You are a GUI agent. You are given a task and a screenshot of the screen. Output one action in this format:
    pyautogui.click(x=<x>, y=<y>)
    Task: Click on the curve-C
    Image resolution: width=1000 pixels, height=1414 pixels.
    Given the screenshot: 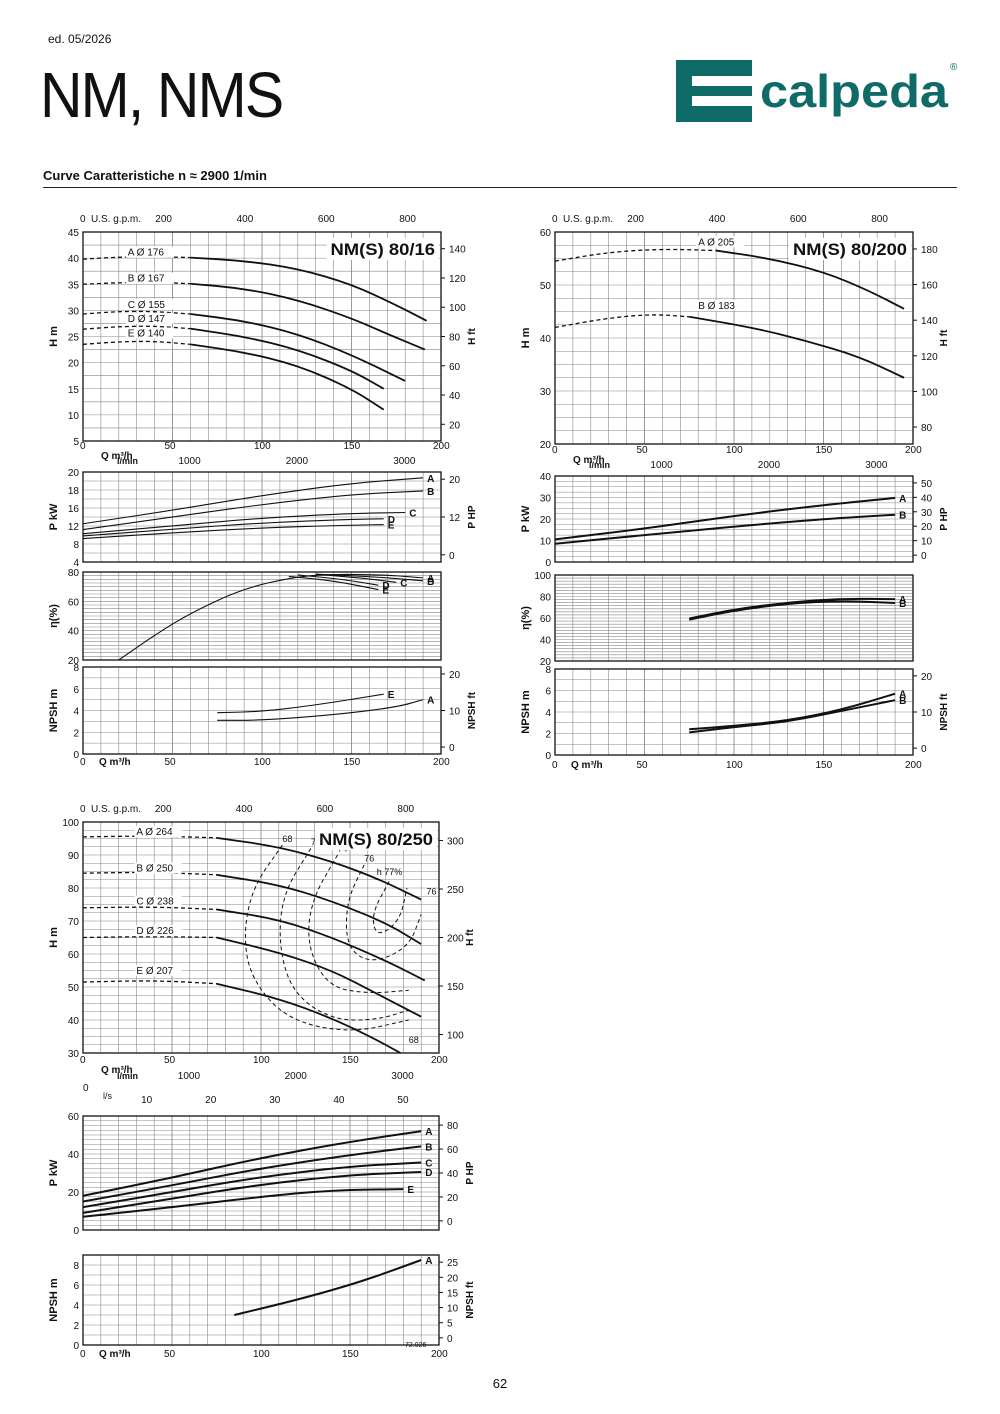 What is the action you would take?
    pyautogui.click(x=356, y=578)
    